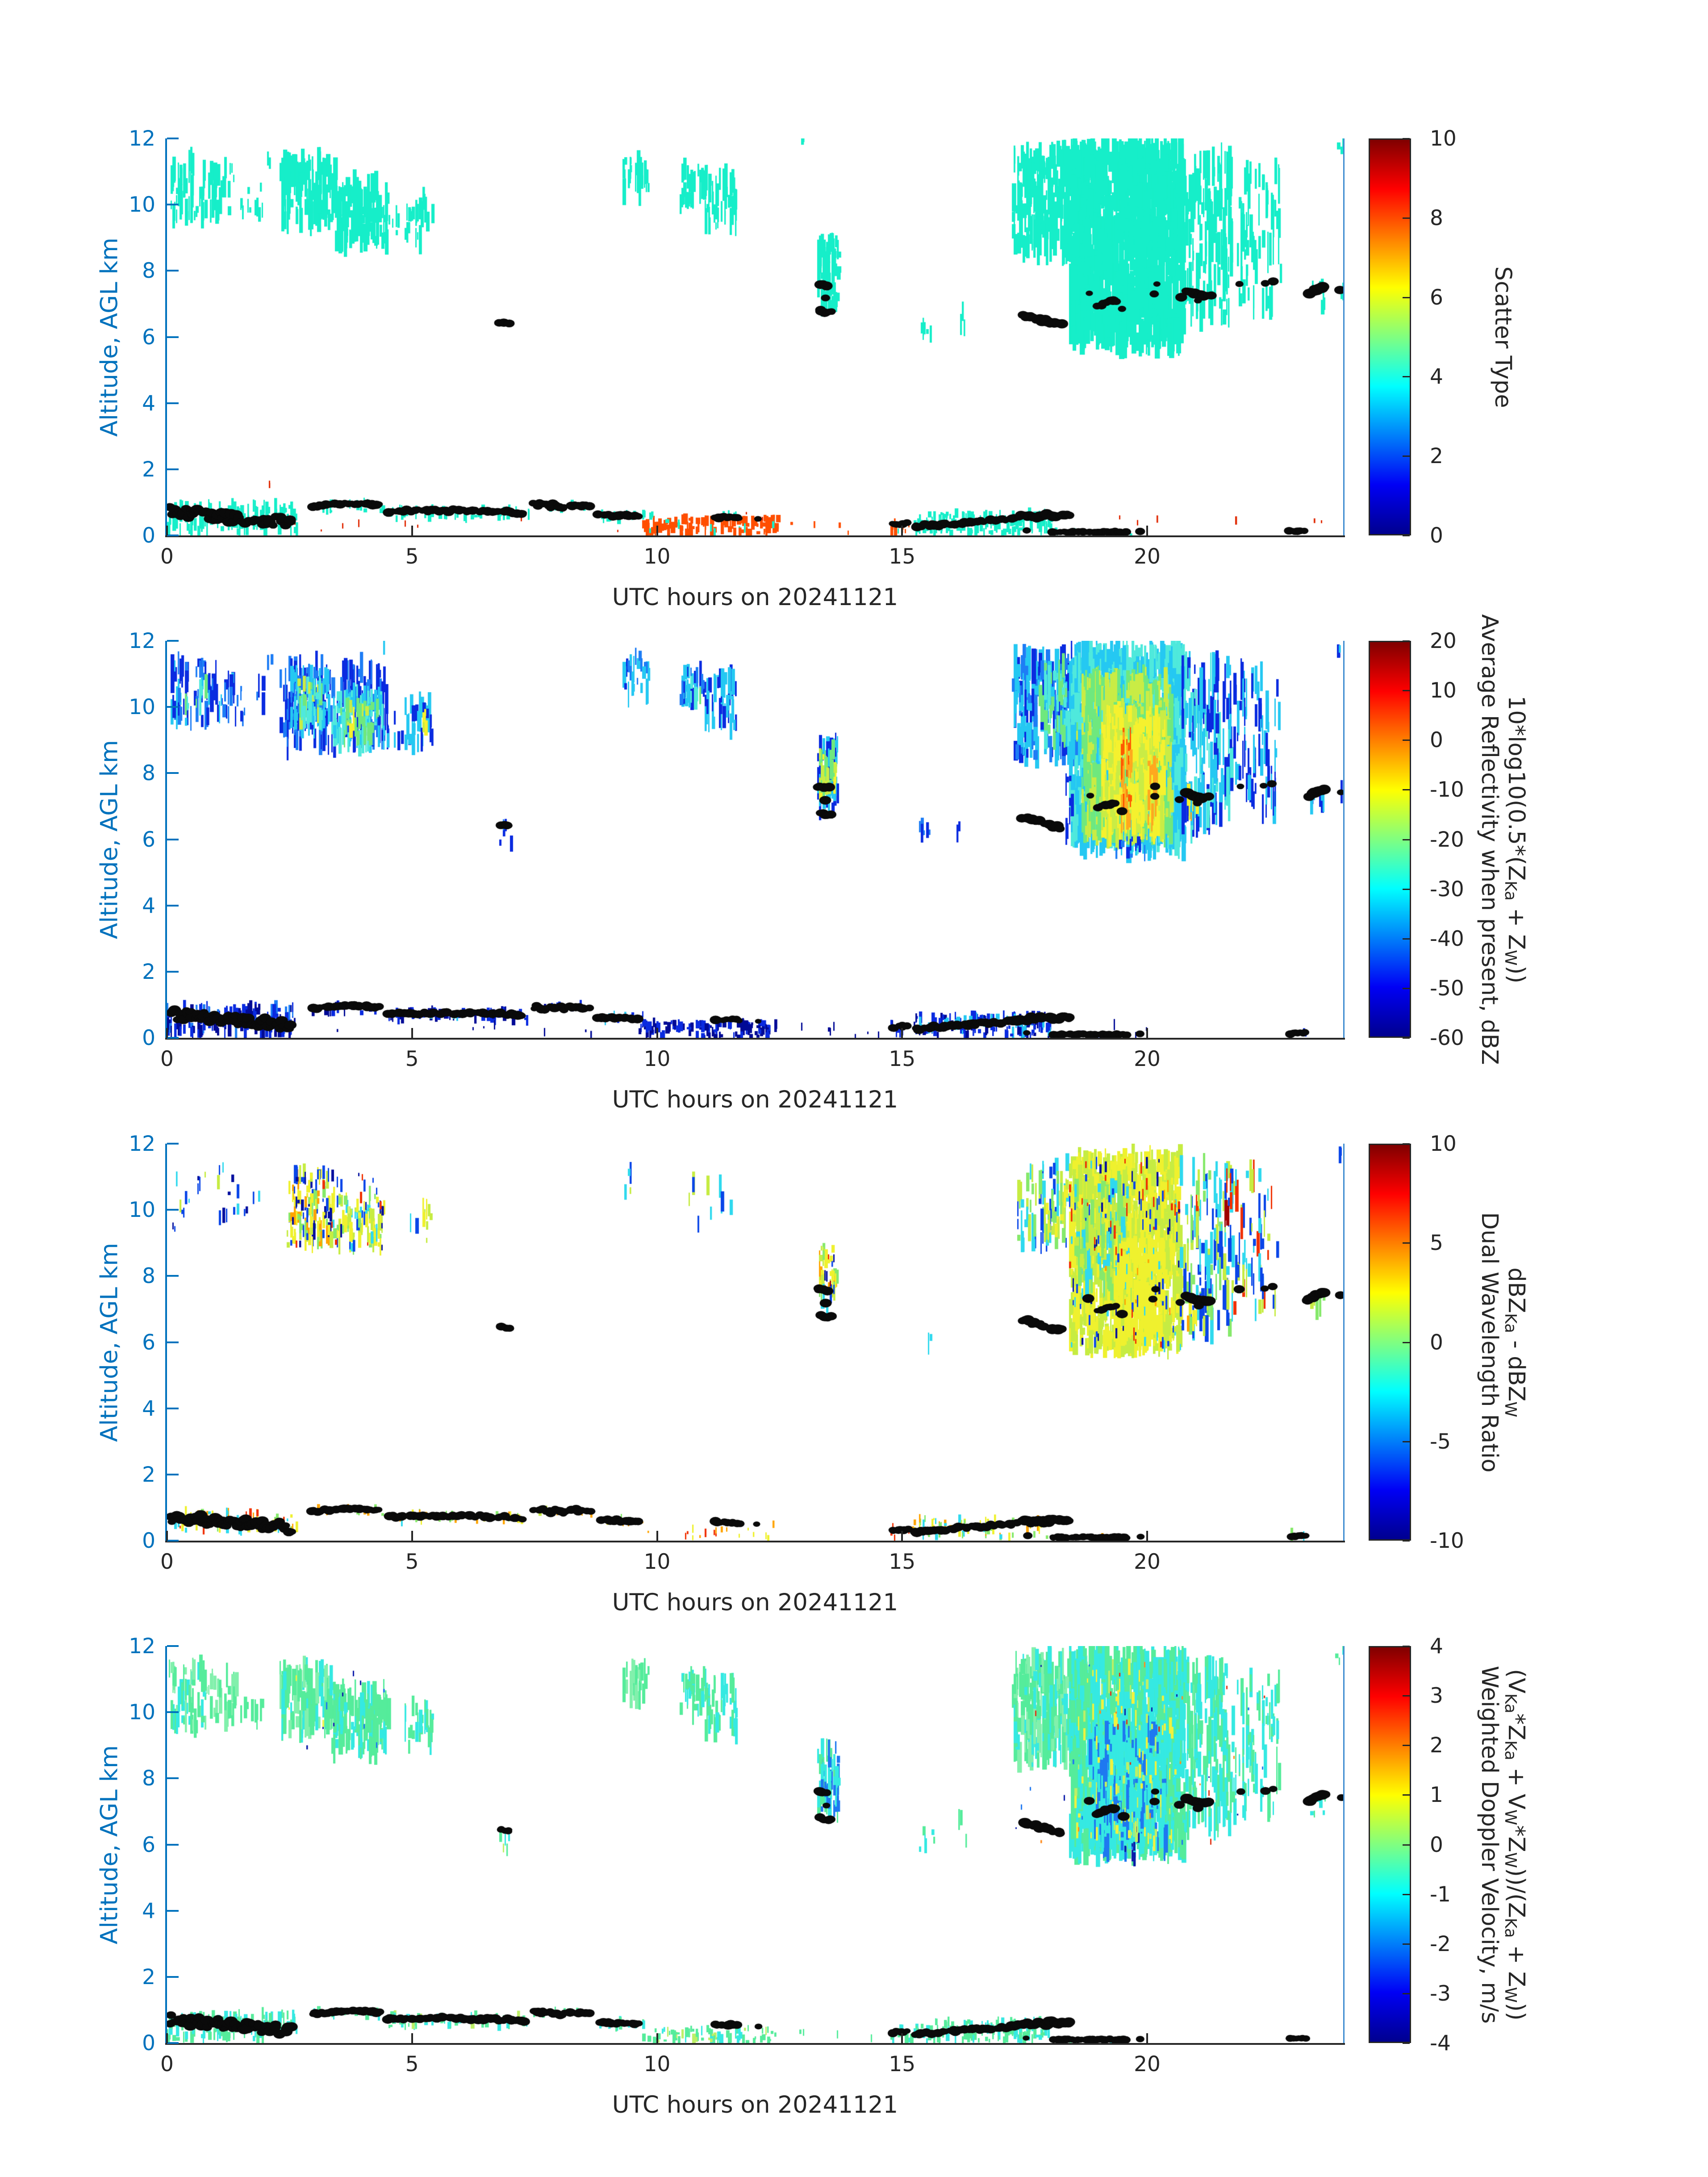 The width and height of the screenshot is (1708, 2177). Describe the element at coordinates (1447, 839) in the screenshot. I see `colorbar-tick-label: -20` at that location.